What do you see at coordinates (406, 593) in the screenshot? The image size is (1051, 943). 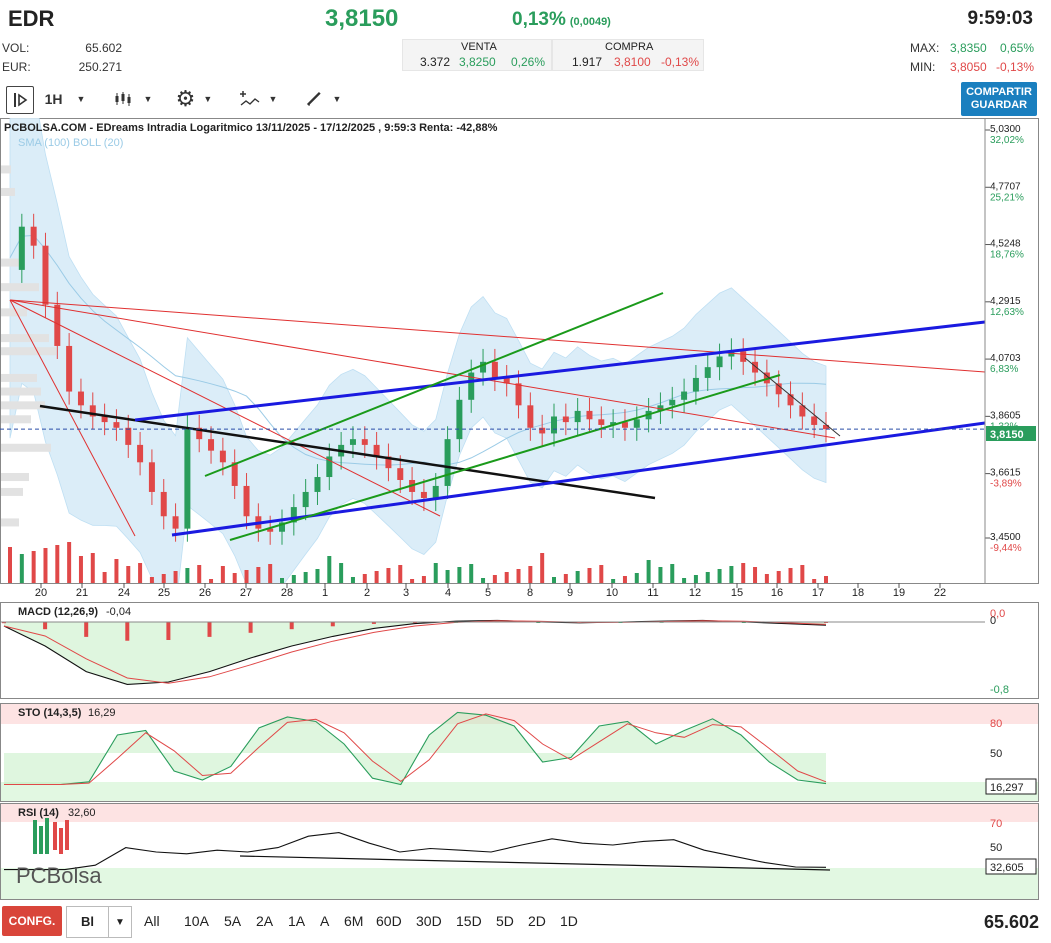 I see `x-tick-label: 3` at bounding box center [406, 593].